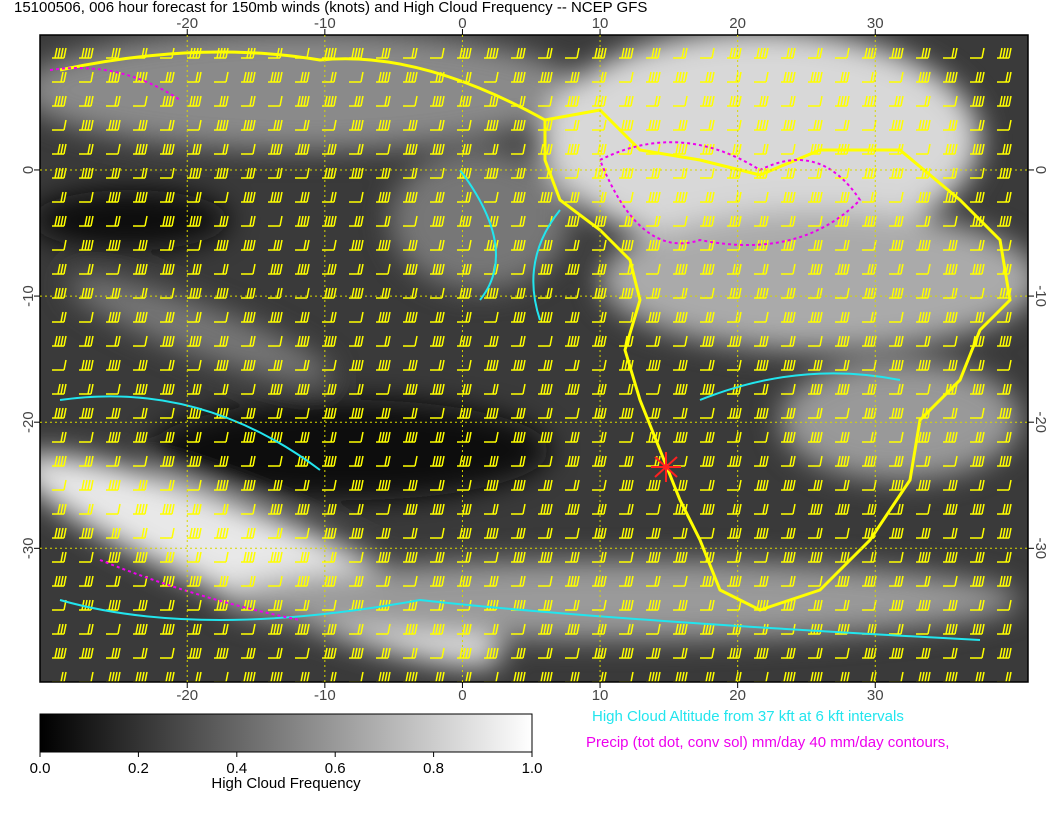 The width and height of the screenshot is (1056, 821). Describe the element at coordinates (138, 768) in the screenshot. I see `colorbar-tick-label: 0.2` at that location.